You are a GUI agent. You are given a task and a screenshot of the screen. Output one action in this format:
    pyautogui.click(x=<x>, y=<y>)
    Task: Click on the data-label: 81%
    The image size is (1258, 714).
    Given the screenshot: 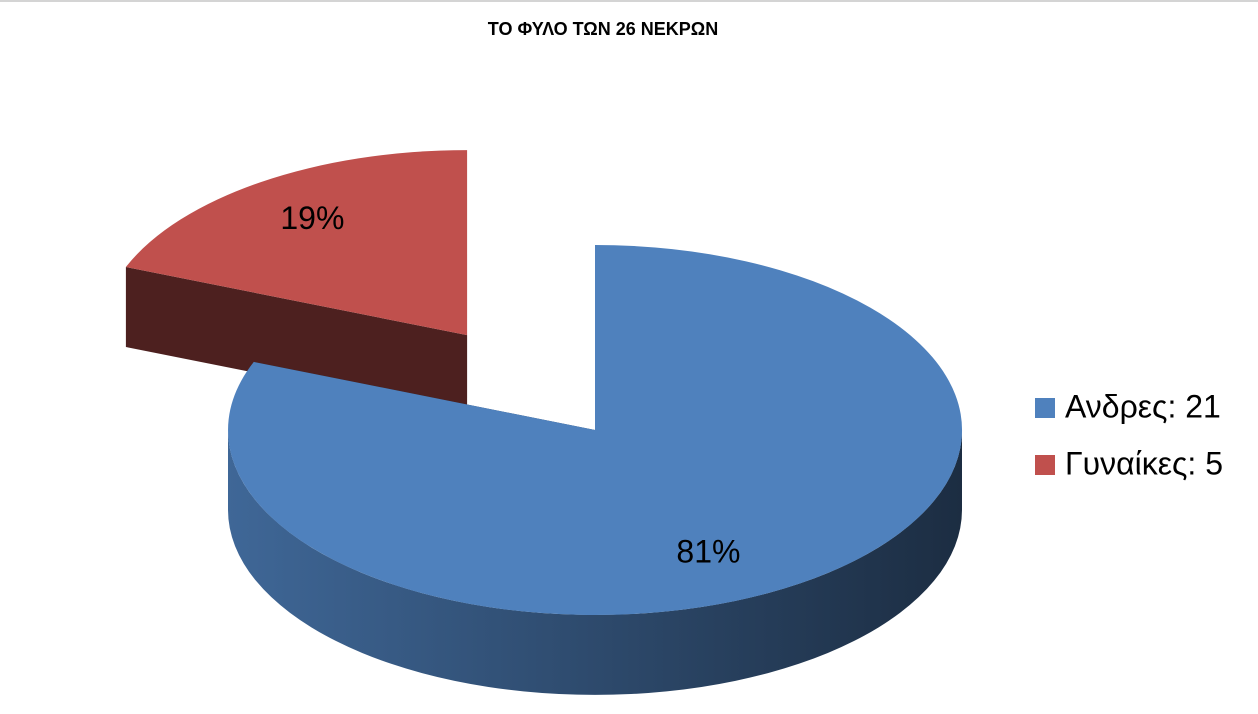 What is the action you would take?
    pyautogui.click(x=708, y=552)
    